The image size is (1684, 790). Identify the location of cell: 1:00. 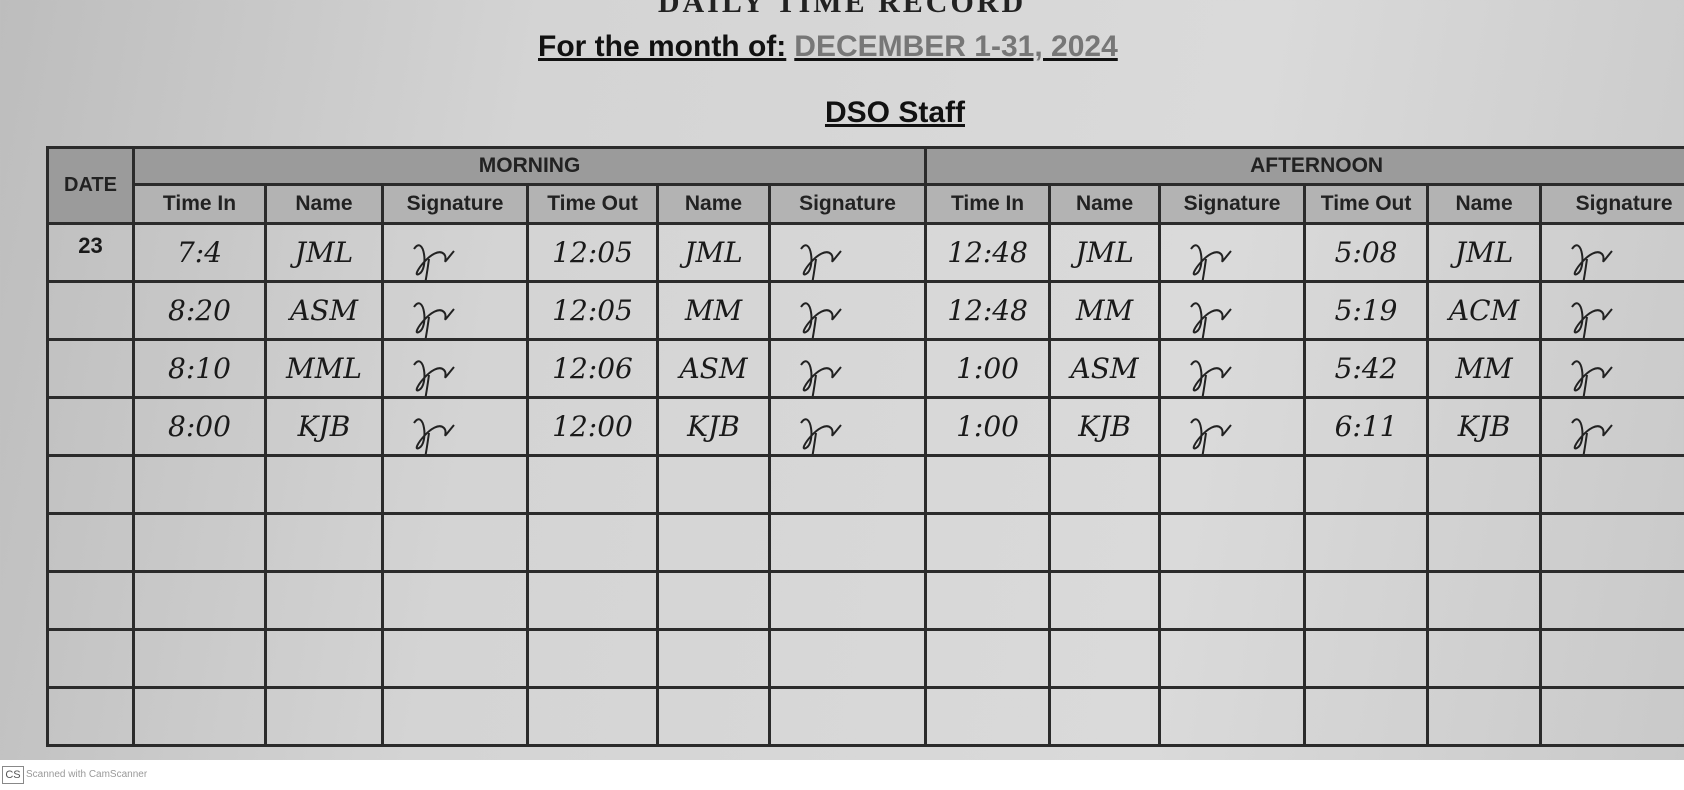
(988, 426).